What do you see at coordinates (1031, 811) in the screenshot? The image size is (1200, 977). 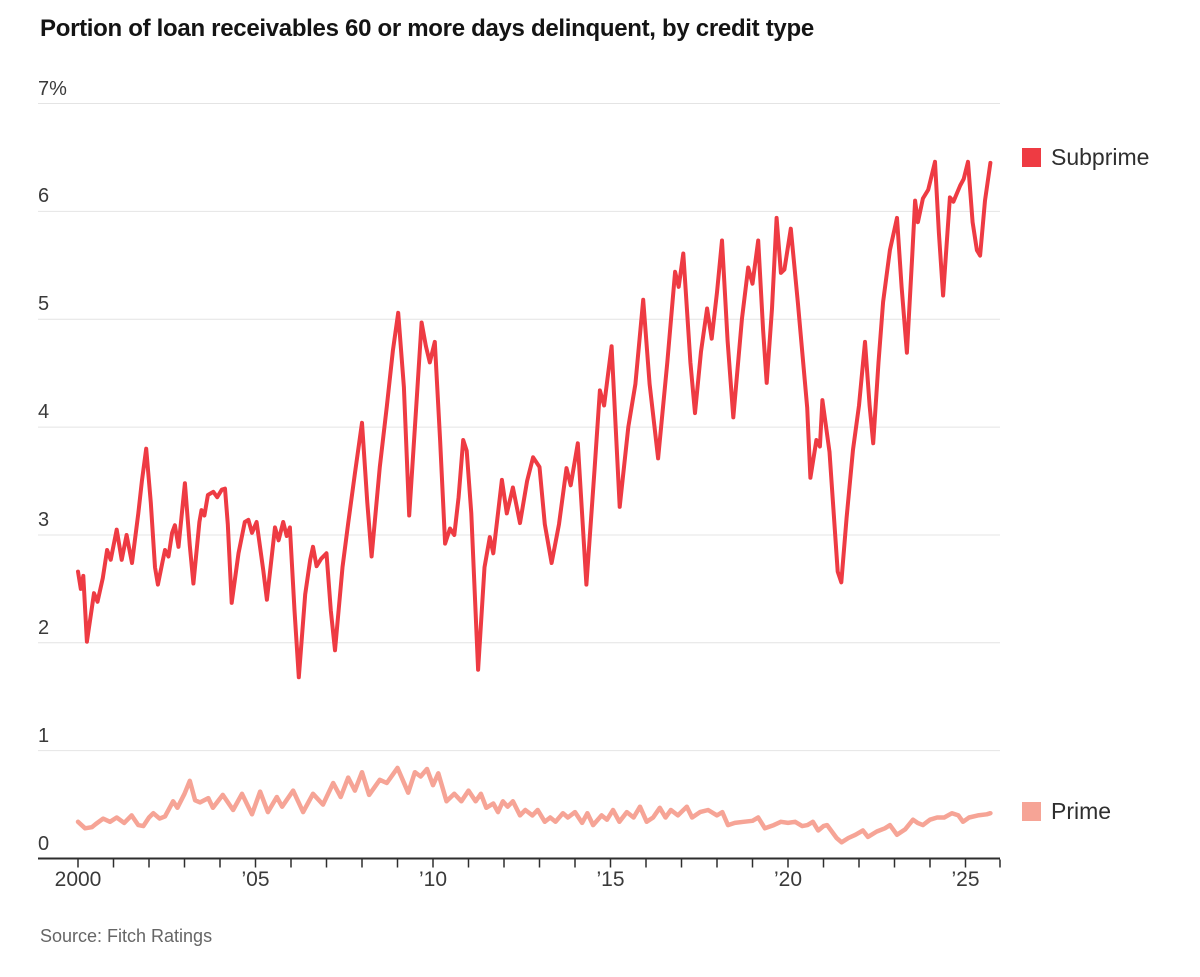 I see `prime-swatch-icon` at bounding box center [1031, 811].